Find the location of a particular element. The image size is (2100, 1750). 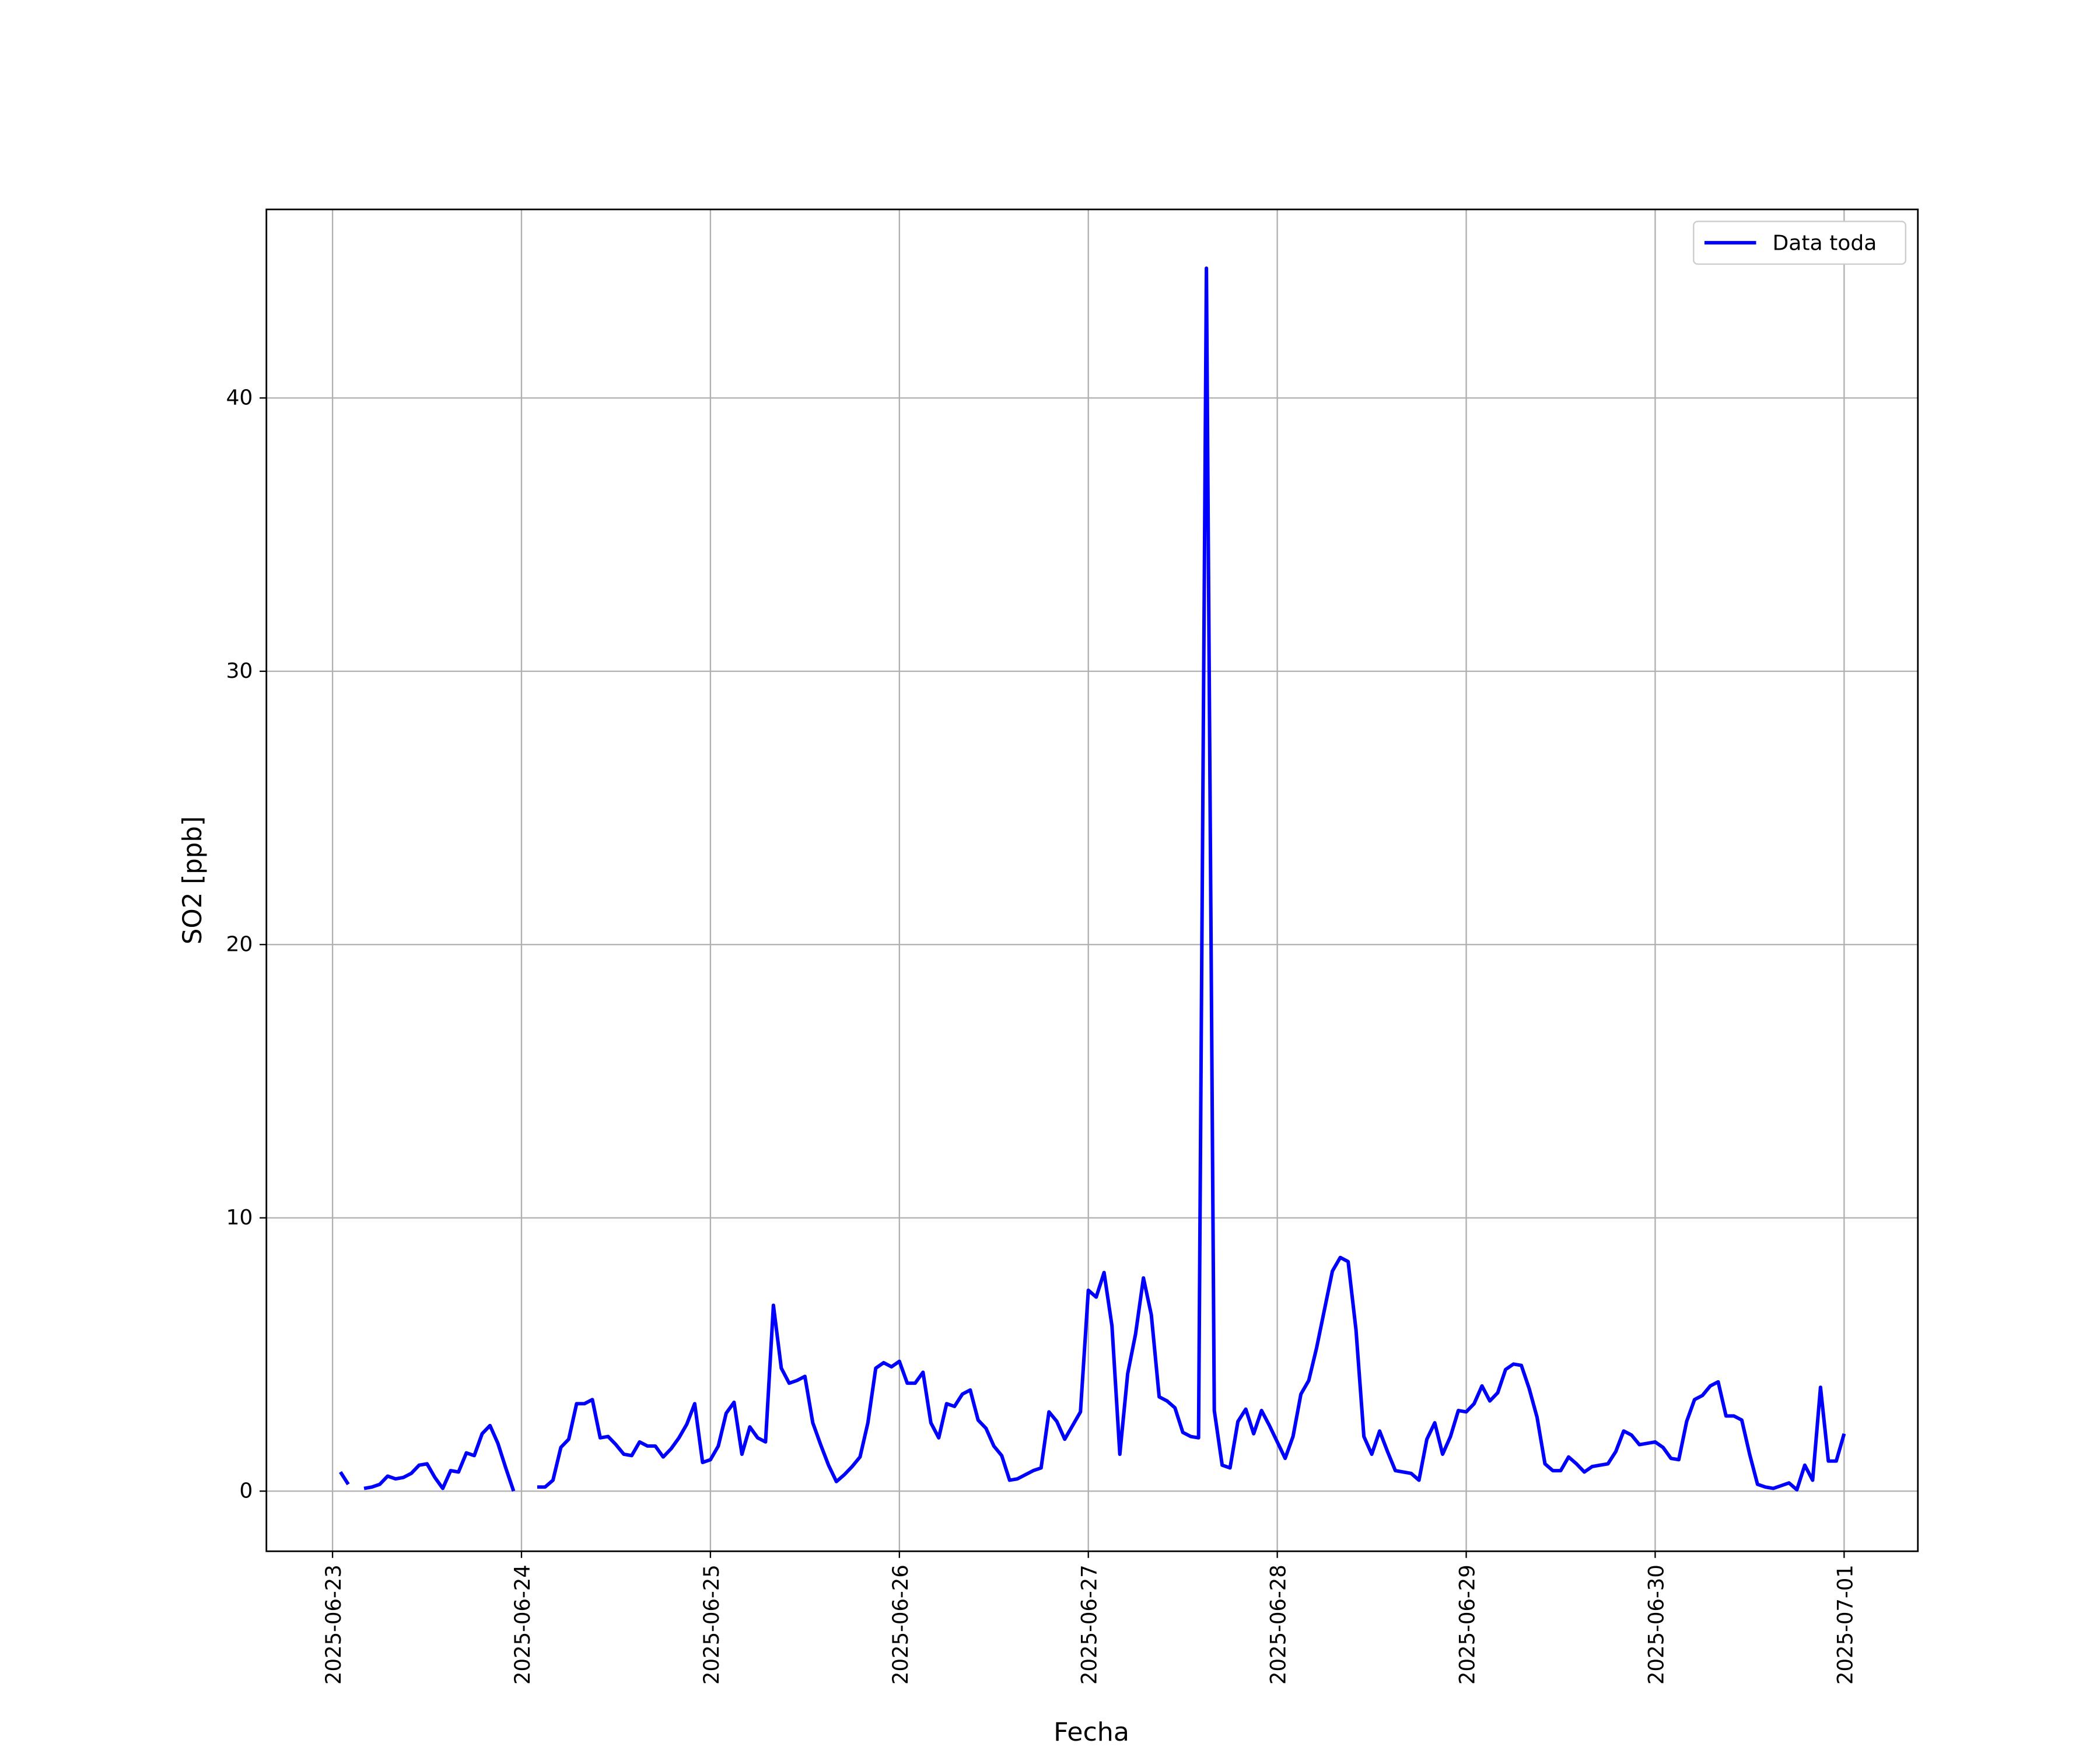

x-tick-label: 2025-06-25 is located at coordinates (712, 1624).